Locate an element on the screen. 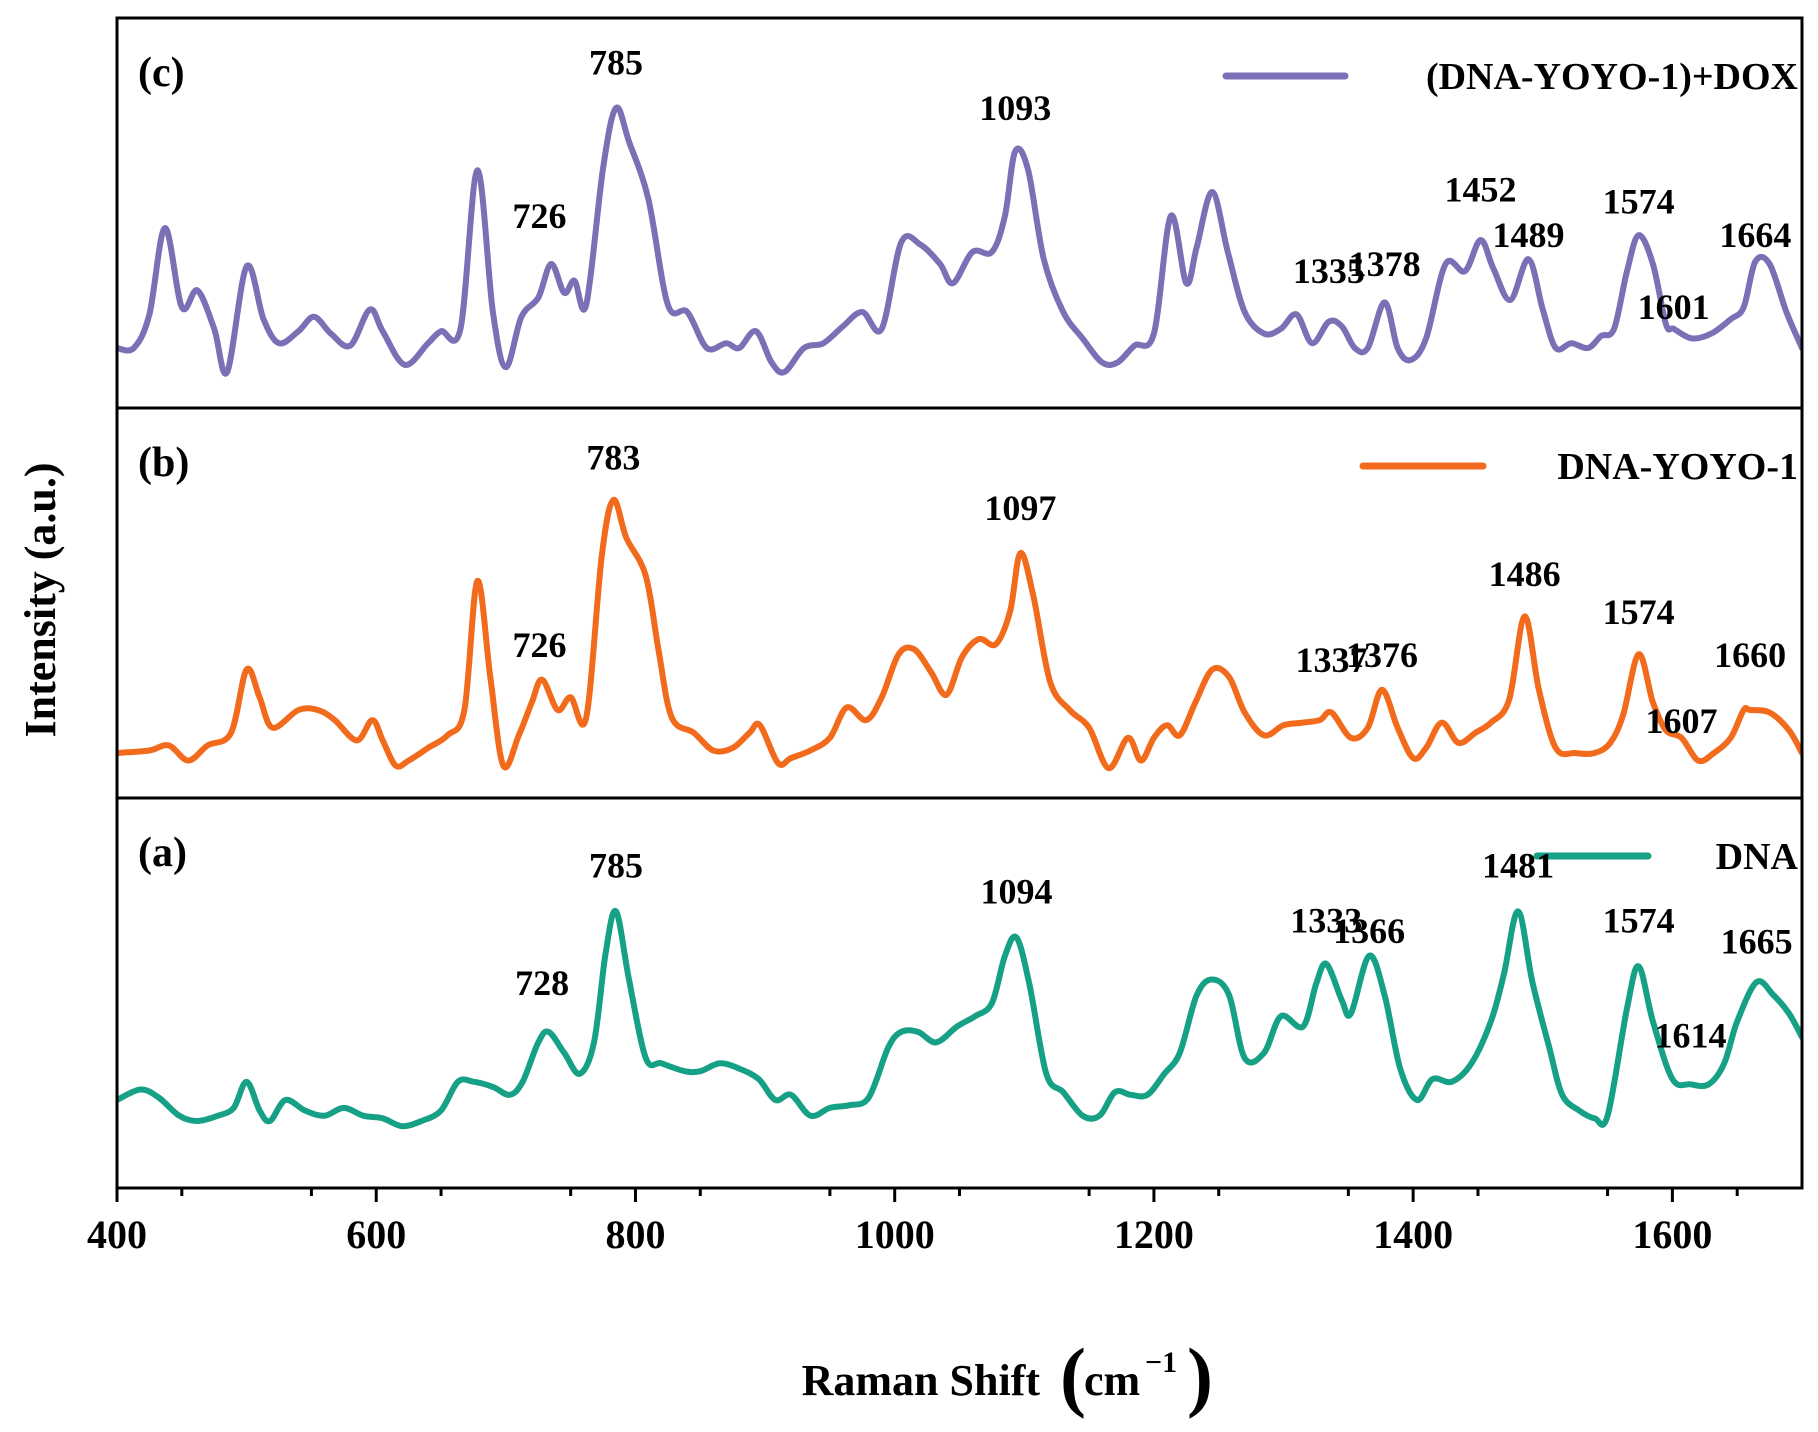 The height and width of the screenshot is (1432, 1818). peak-label-c-1378: 1378 is located at coordinates (1385, 264).